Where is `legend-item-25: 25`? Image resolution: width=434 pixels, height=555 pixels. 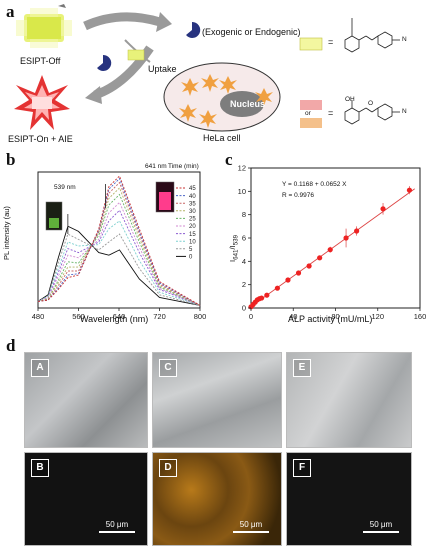
legend-item-25: 25 is located at coordinates (192, 220).